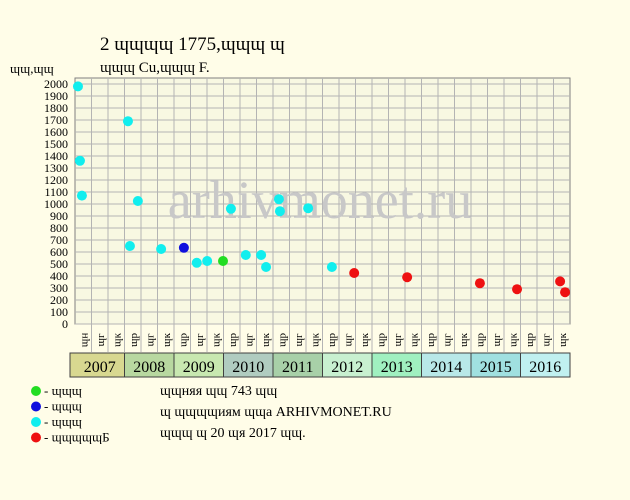 The width and height of the screenshot is (630, 500). I want to click on year-label: 2015, so click(496, 367).